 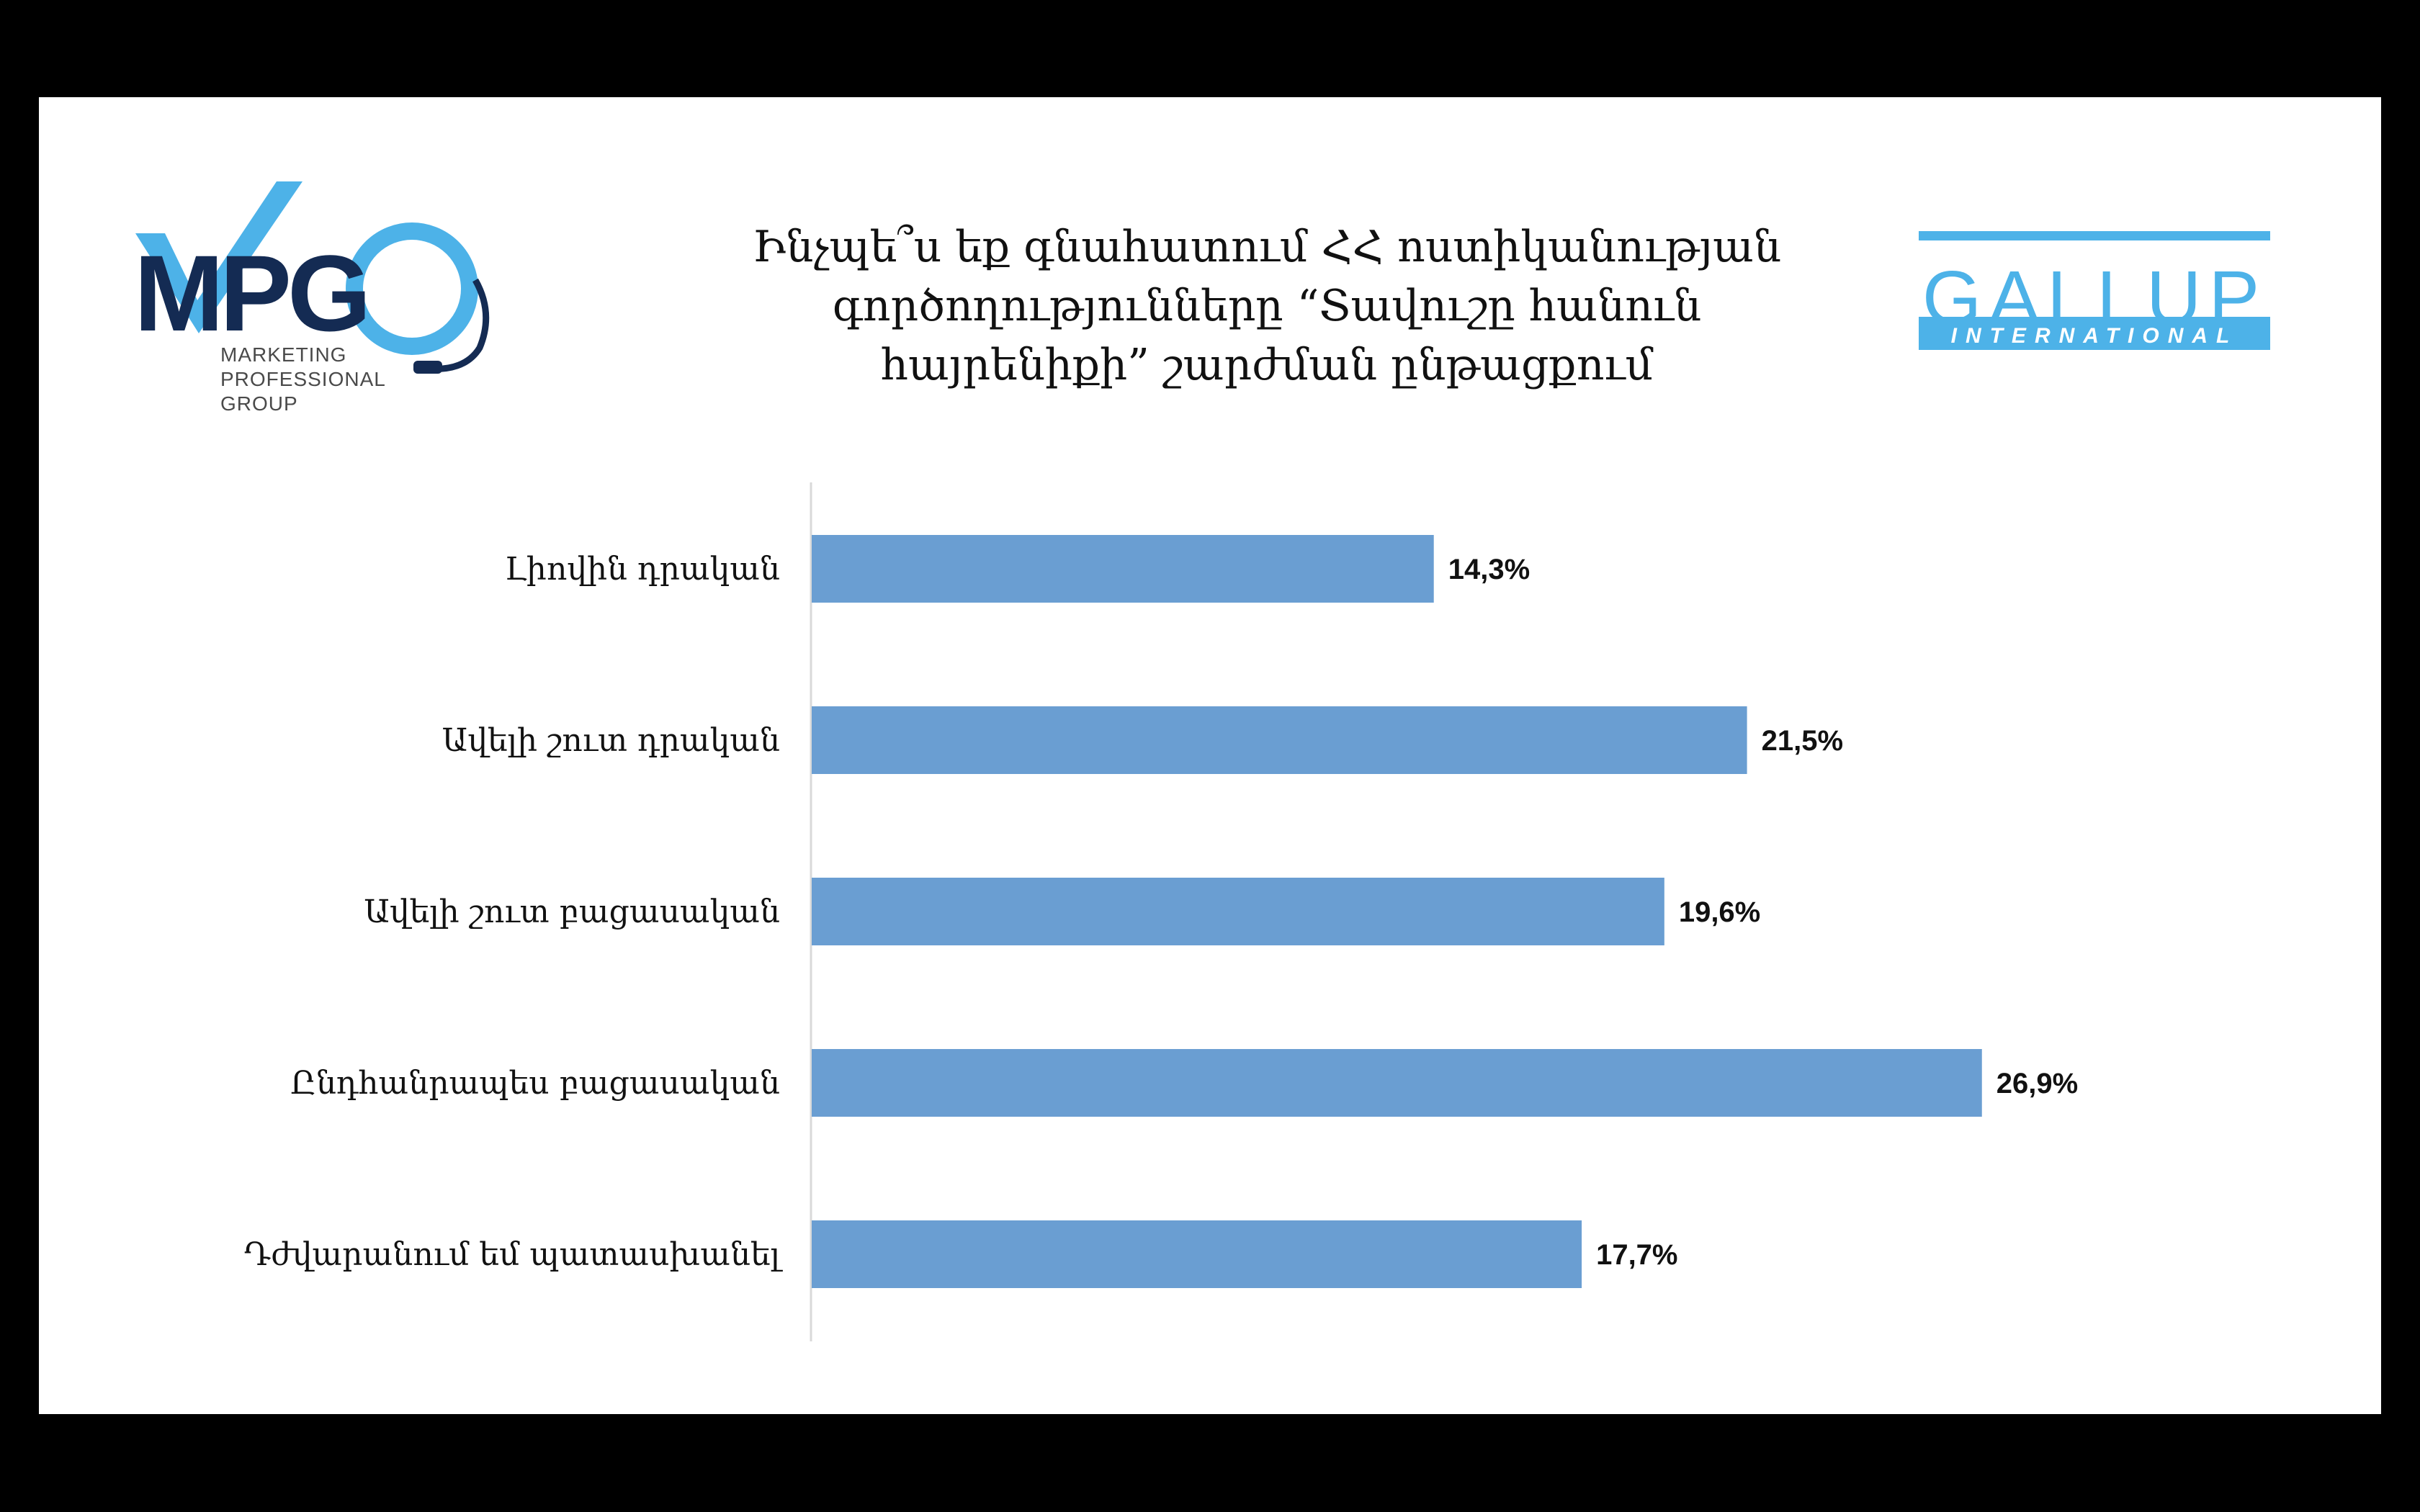 I want to click on gallup-international-logo: GALLUP INTERNATIONAL, so click(x=2094, y=290).